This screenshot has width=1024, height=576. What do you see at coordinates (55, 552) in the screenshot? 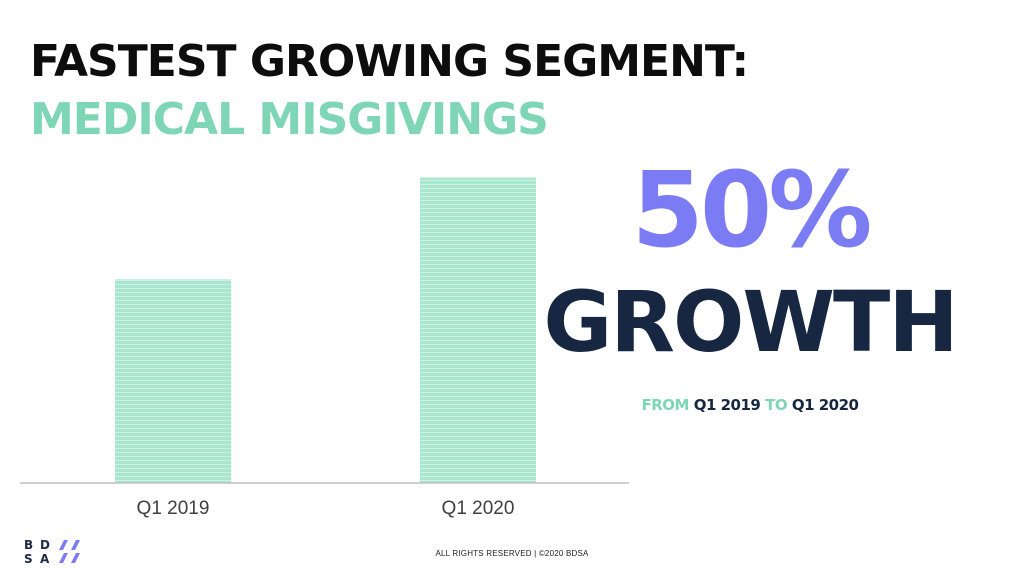
I see `bdsa-logo: B D S A` at bounding box center [55, 552].